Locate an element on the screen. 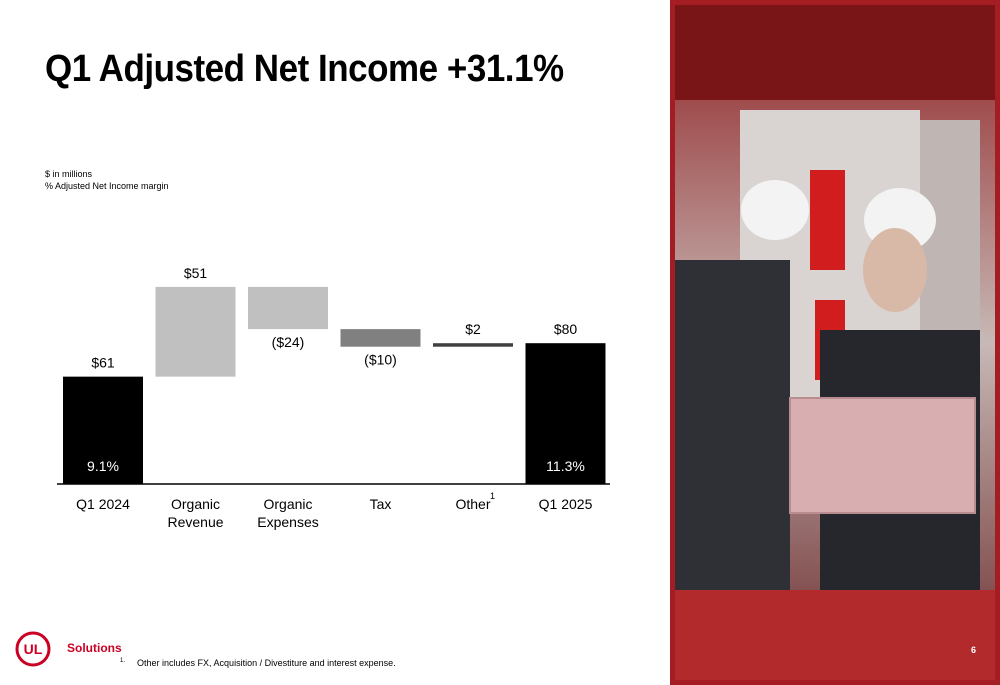  margin-label-5: 11.3% is located at coordinates (565, 466).